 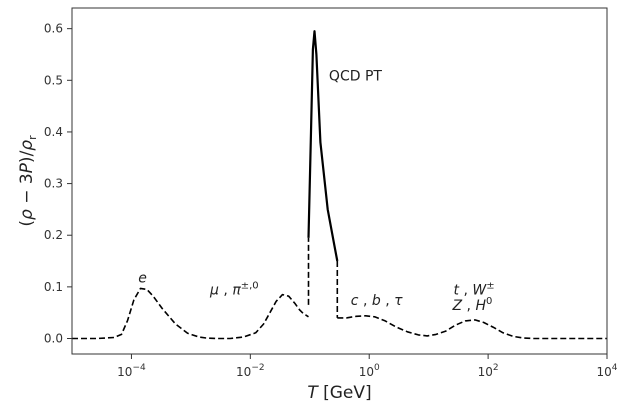 I want to click on x-tick-label: 10⁻⁴, so click(x=131, y=371).